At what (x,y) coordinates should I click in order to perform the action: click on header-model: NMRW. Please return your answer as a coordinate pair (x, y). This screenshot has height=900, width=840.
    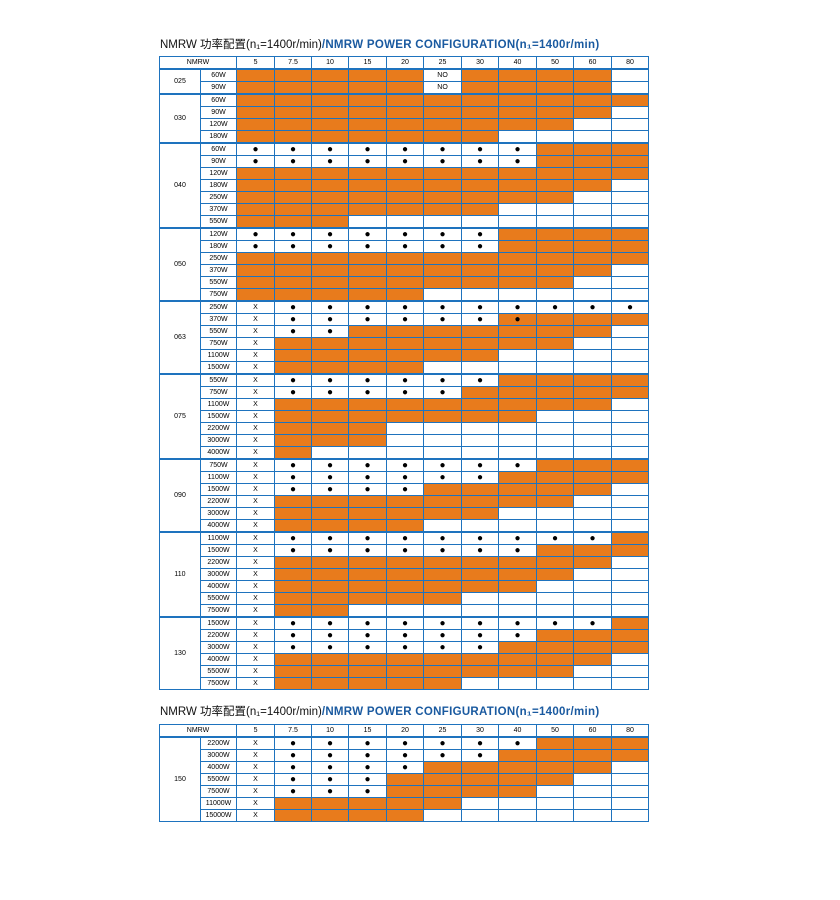
    Looking at the image, I should click on (198, 731).